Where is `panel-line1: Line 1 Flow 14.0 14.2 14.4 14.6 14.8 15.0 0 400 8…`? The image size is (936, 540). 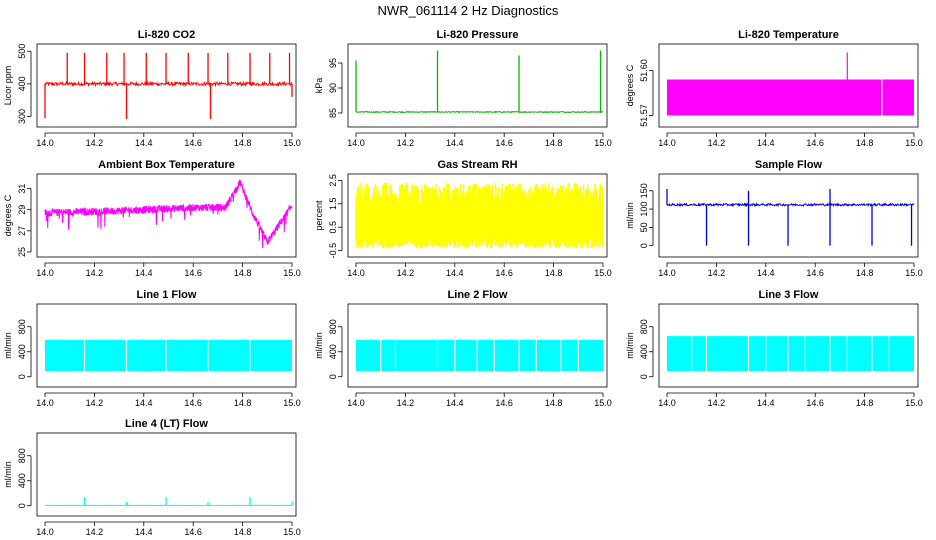 panel-line1: Line 1 Flow 14.0 14.2 14.4 14.6 14.8 15.0 0 400 8… is located at coordinates (152, 348).